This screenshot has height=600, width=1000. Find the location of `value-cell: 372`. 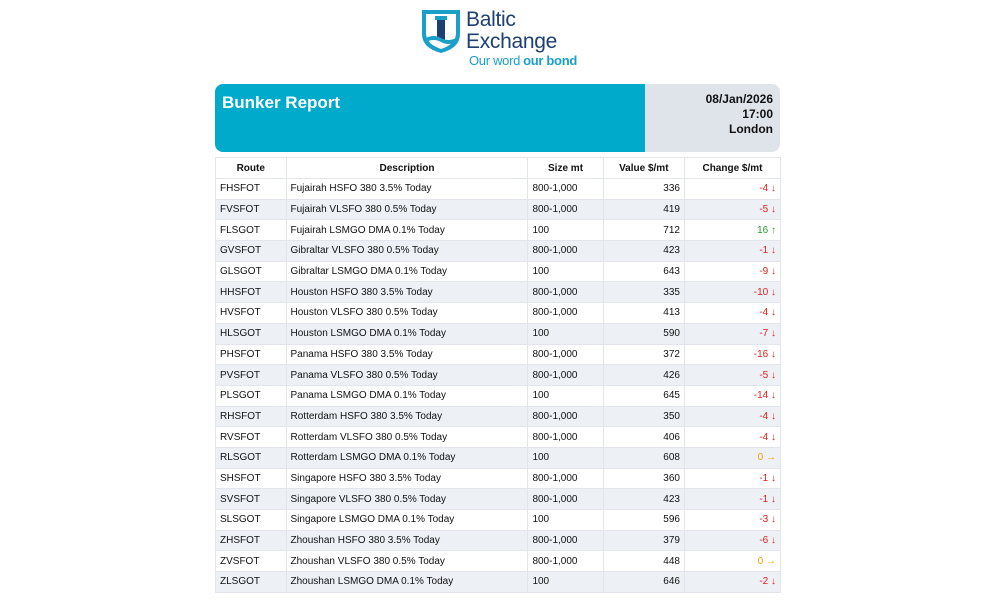

value-cell: 372 is located at coordinates (643, 354).